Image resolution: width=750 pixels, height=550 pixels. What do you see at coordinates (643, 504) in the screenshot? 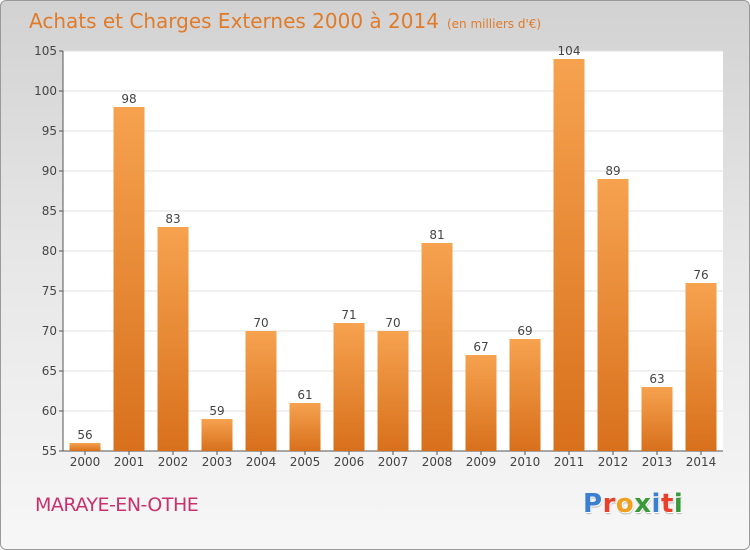
I see `logo-letter: x` at bounding box center [643, 504].